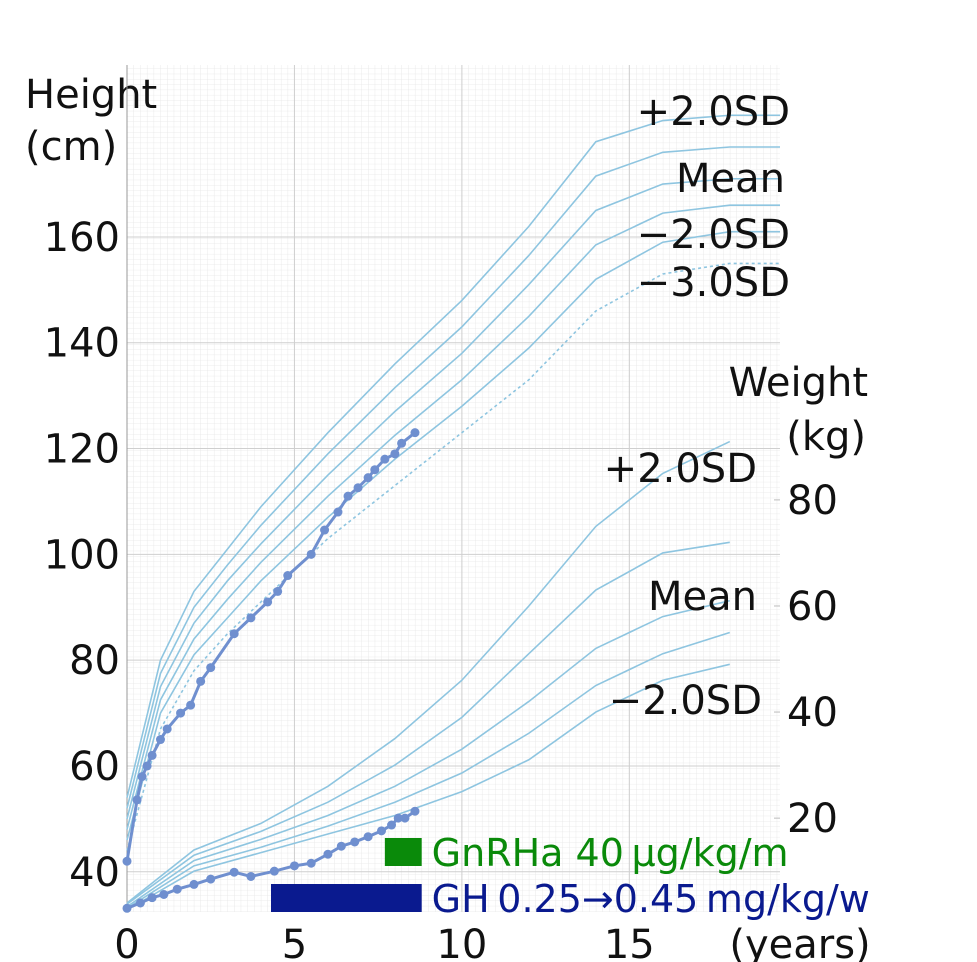 The width and height of the screenshot is (977, 962). What do you see at coordinates (82, 555) in the screenshot?
I see `y-tick-label: 100` at bounding box center [82, 555].